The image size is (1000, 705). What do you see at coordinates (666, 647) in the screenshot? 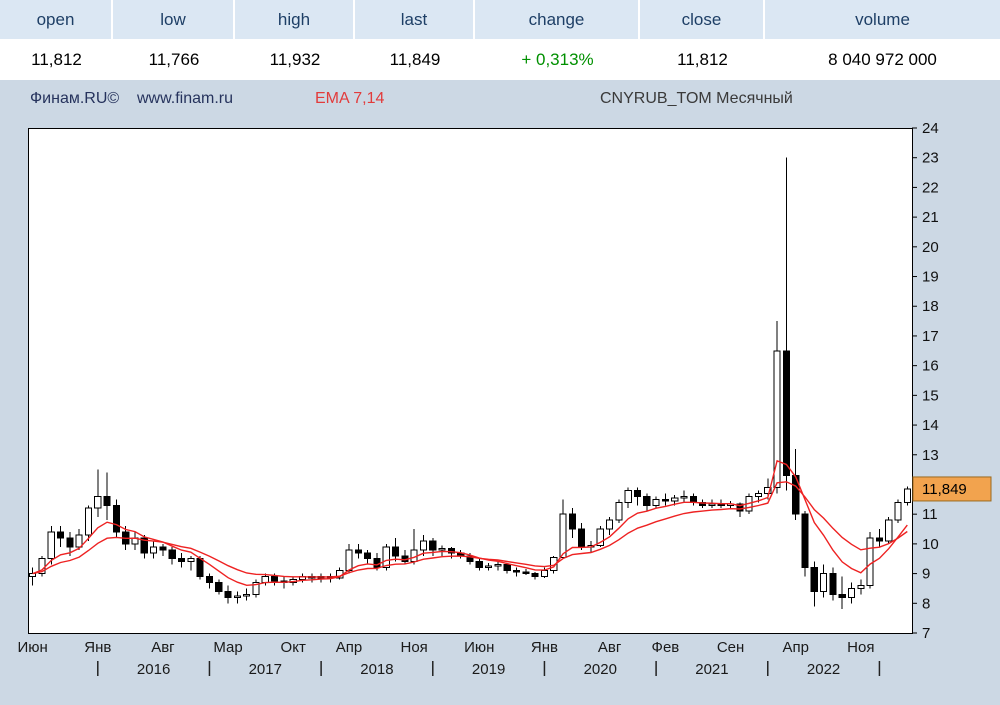
I see `month-label: Фев` at bounding box center [666, 647].